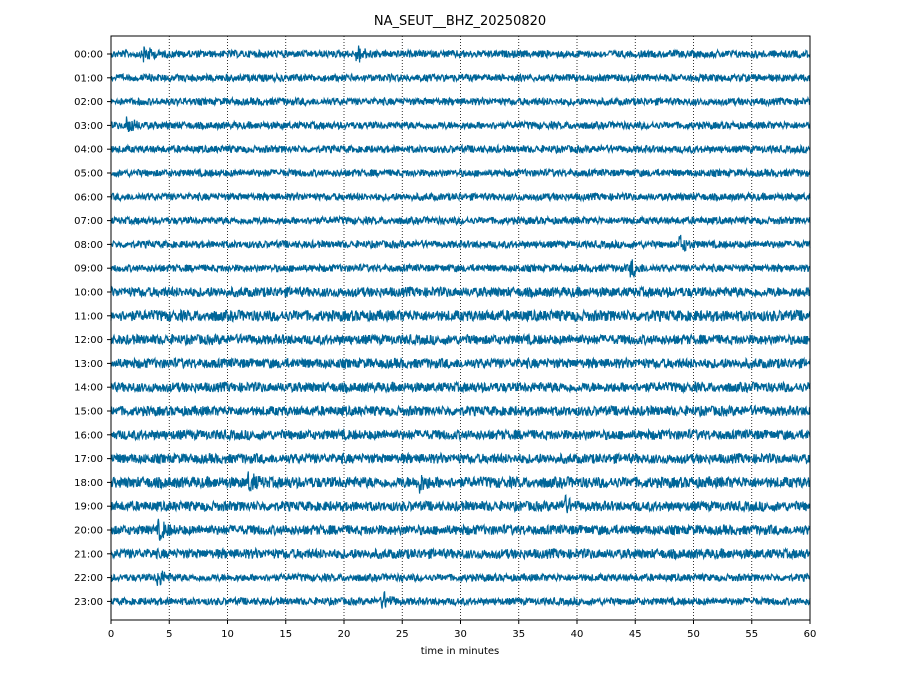  Describe the element at coordinates (88, 578) in the screenshot. I see `y-tick-label: 22:00` at that location.